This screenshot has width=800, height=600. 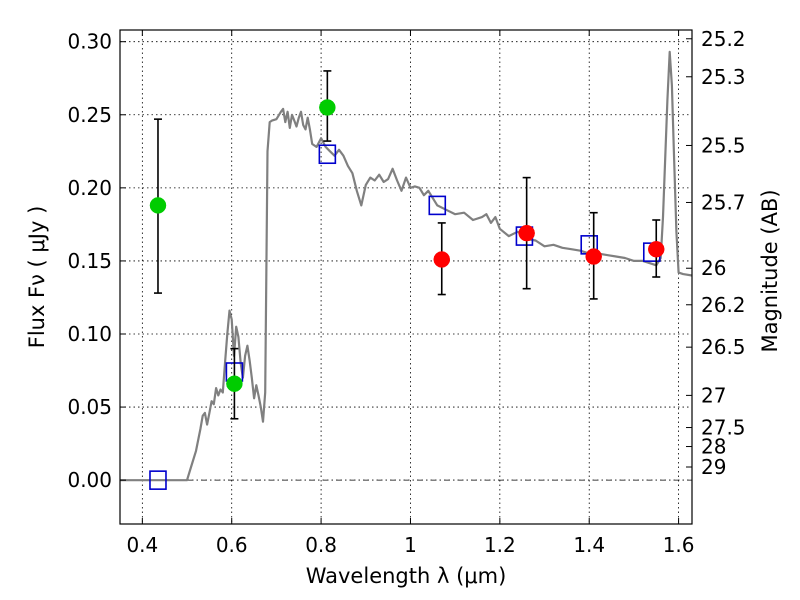 I want to click on mag-tick-label: 29, so click(x=713, y=467).